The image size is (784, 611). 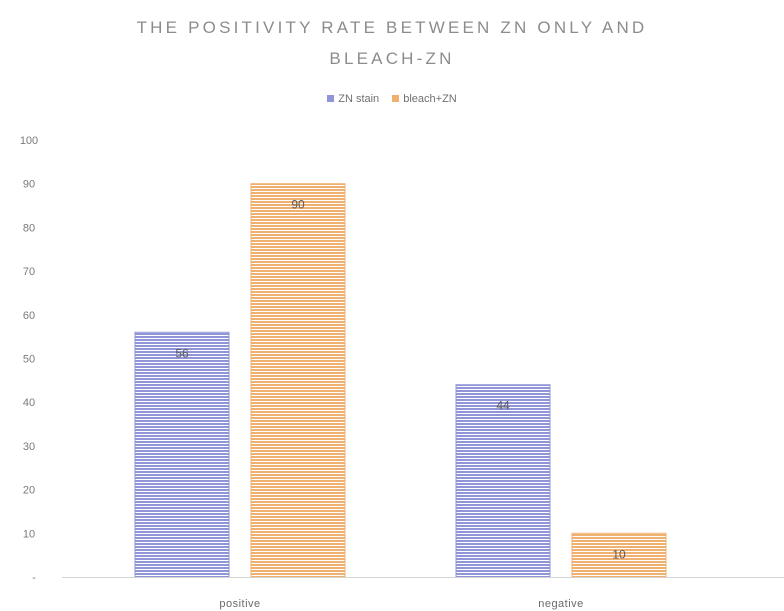 I want to click on bar-positive-zn-stain, so click(x=182, y=454).